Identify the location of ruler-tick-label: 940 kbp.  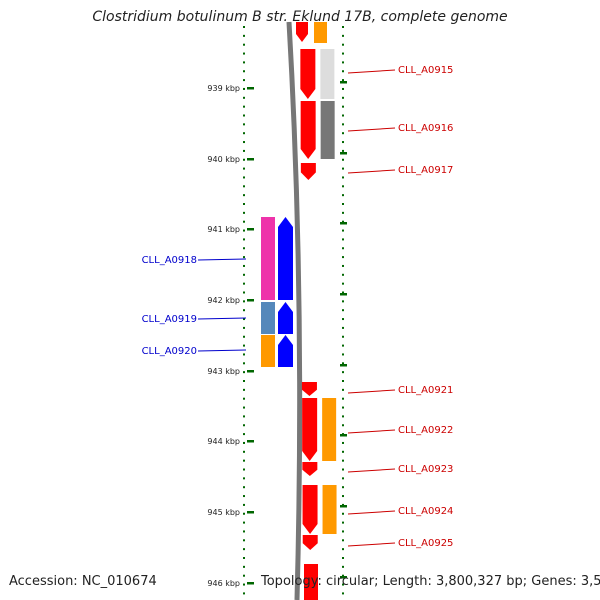
(223, 159).